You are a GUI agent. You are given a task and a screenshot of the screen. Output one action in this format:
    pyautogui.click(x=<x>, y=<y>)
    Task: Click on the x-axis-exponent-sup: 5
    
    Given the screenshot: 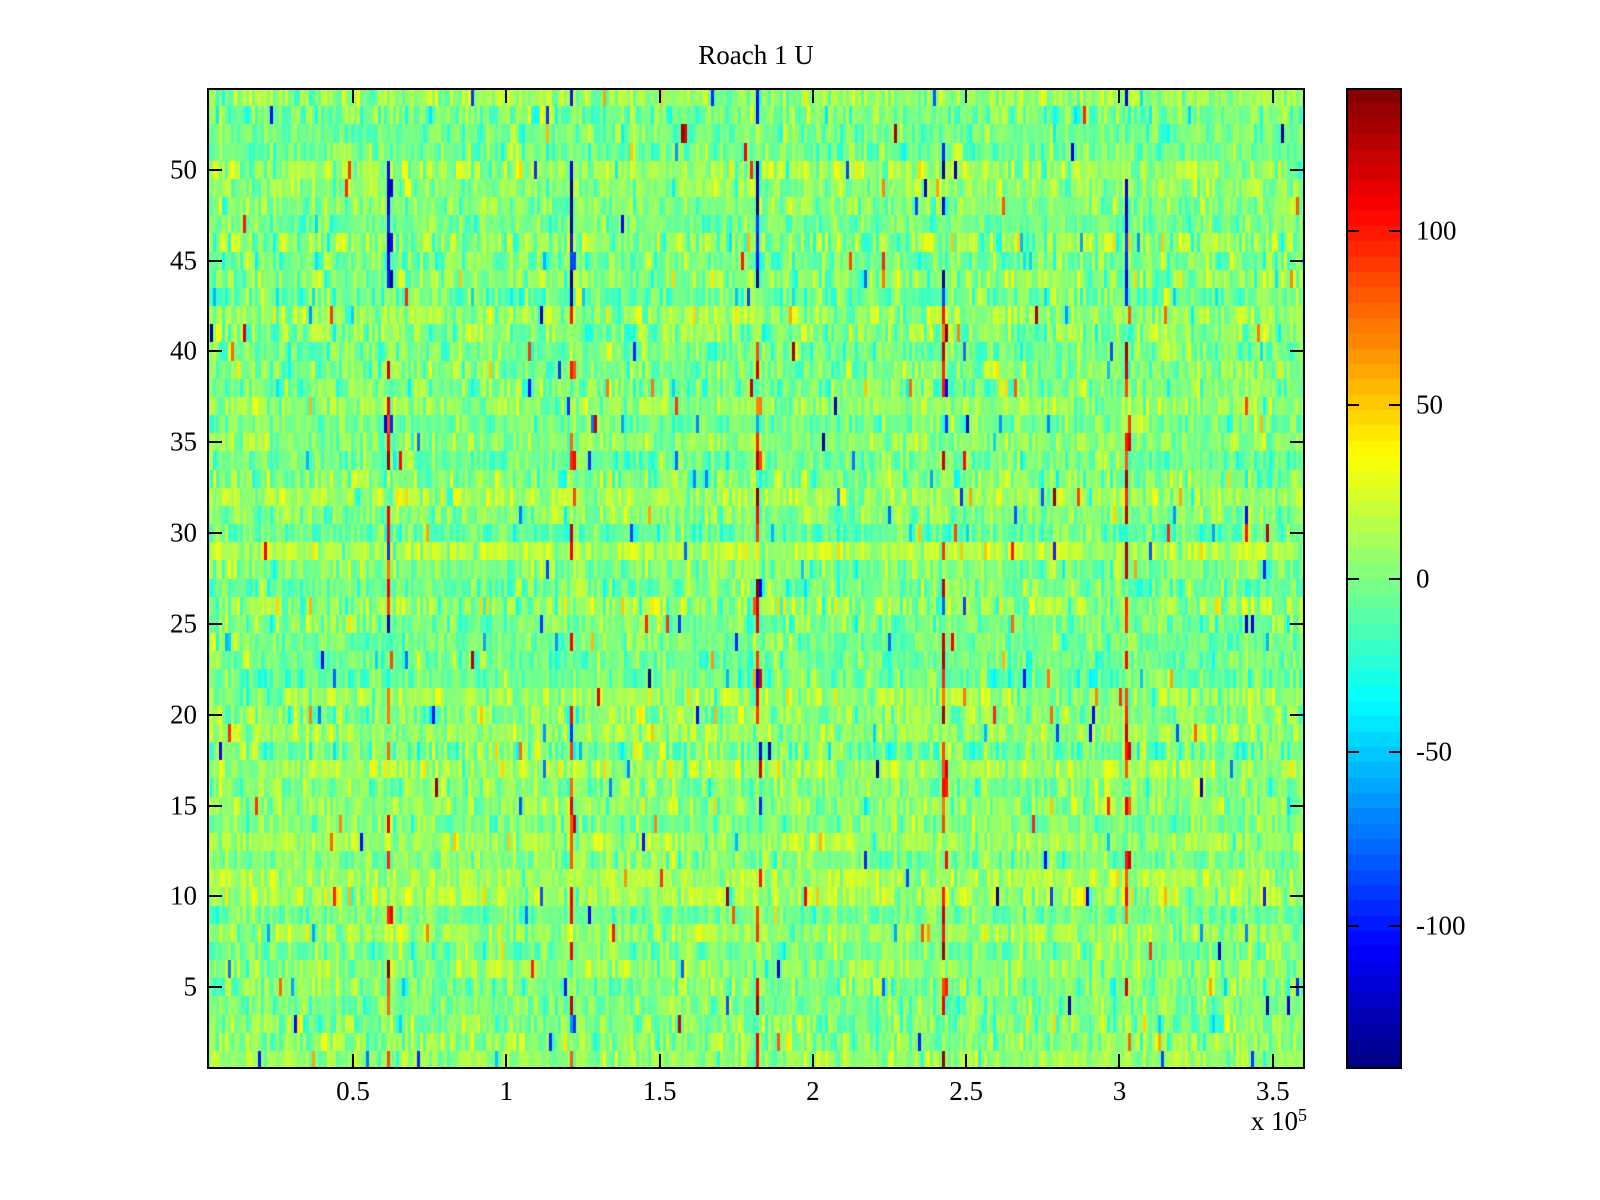 What is the action you would take?
    pyautogui.click(x=1302, y=1115)
    